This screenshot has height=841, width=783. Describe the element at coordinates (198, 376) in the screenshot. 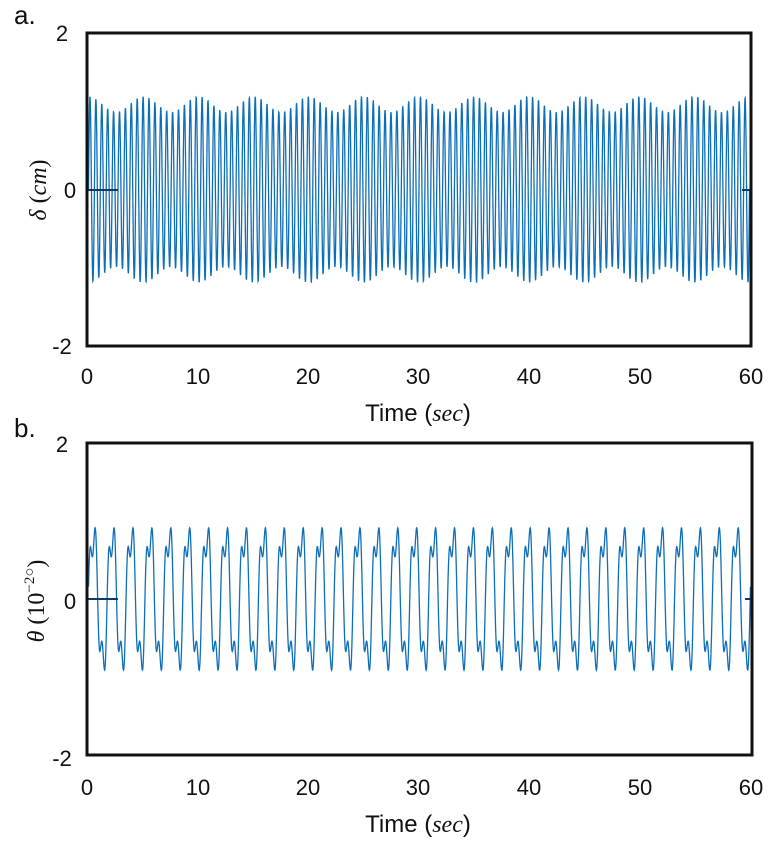

I see `panel-a-xtick-10: 10` at that location.